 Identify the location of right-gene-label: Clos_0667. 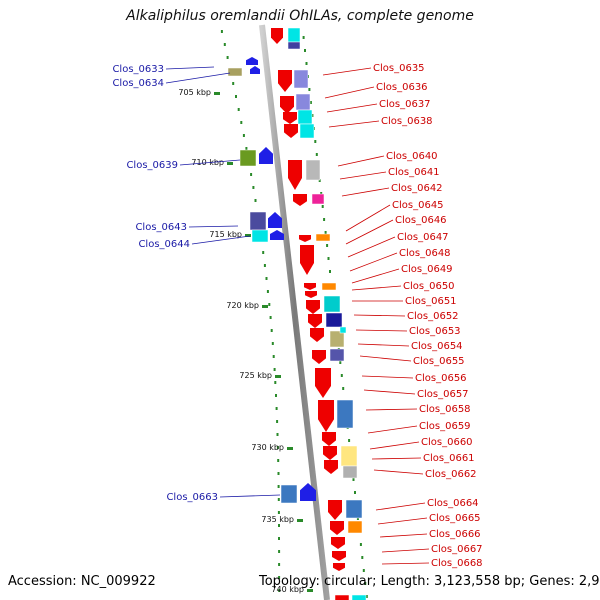
(457, 549).